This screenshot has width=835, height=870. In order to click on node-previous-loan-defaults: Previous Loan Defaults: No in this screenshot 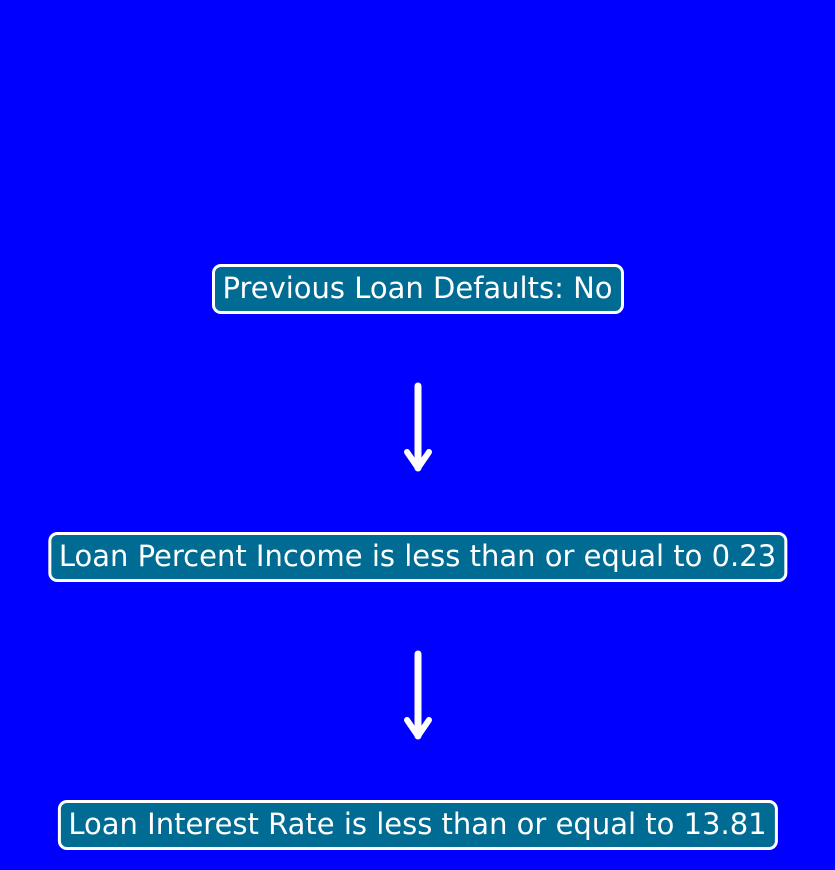, I will do `click(417, 289)`.